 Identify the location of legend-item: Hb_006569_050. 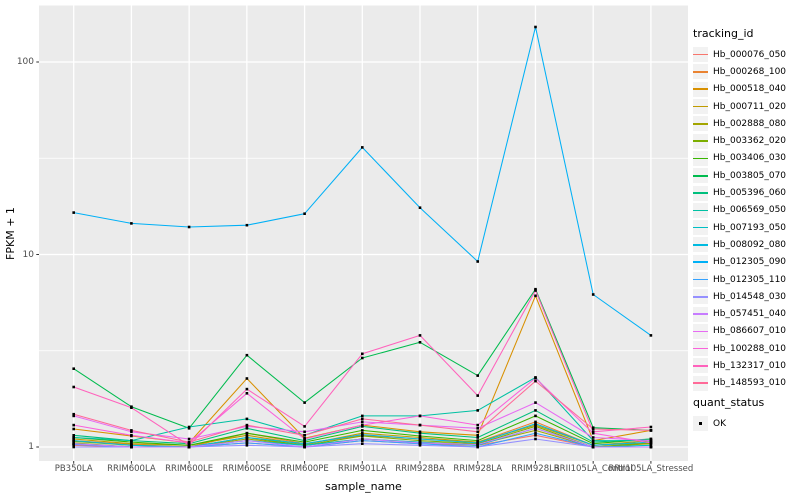
(739, 210).